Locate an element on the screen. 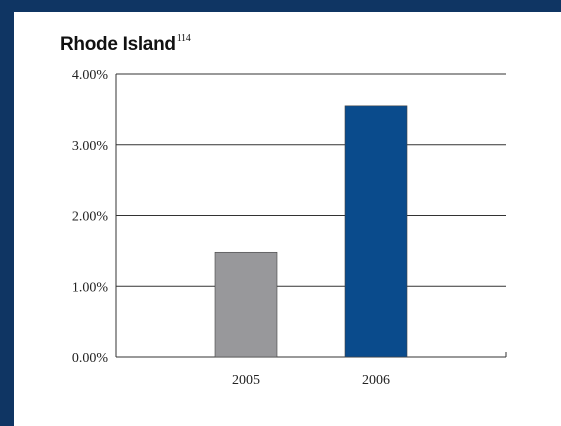 The image size is (561, 426). chart-title: Rhode Island114 is located at coordinates (125, 44).